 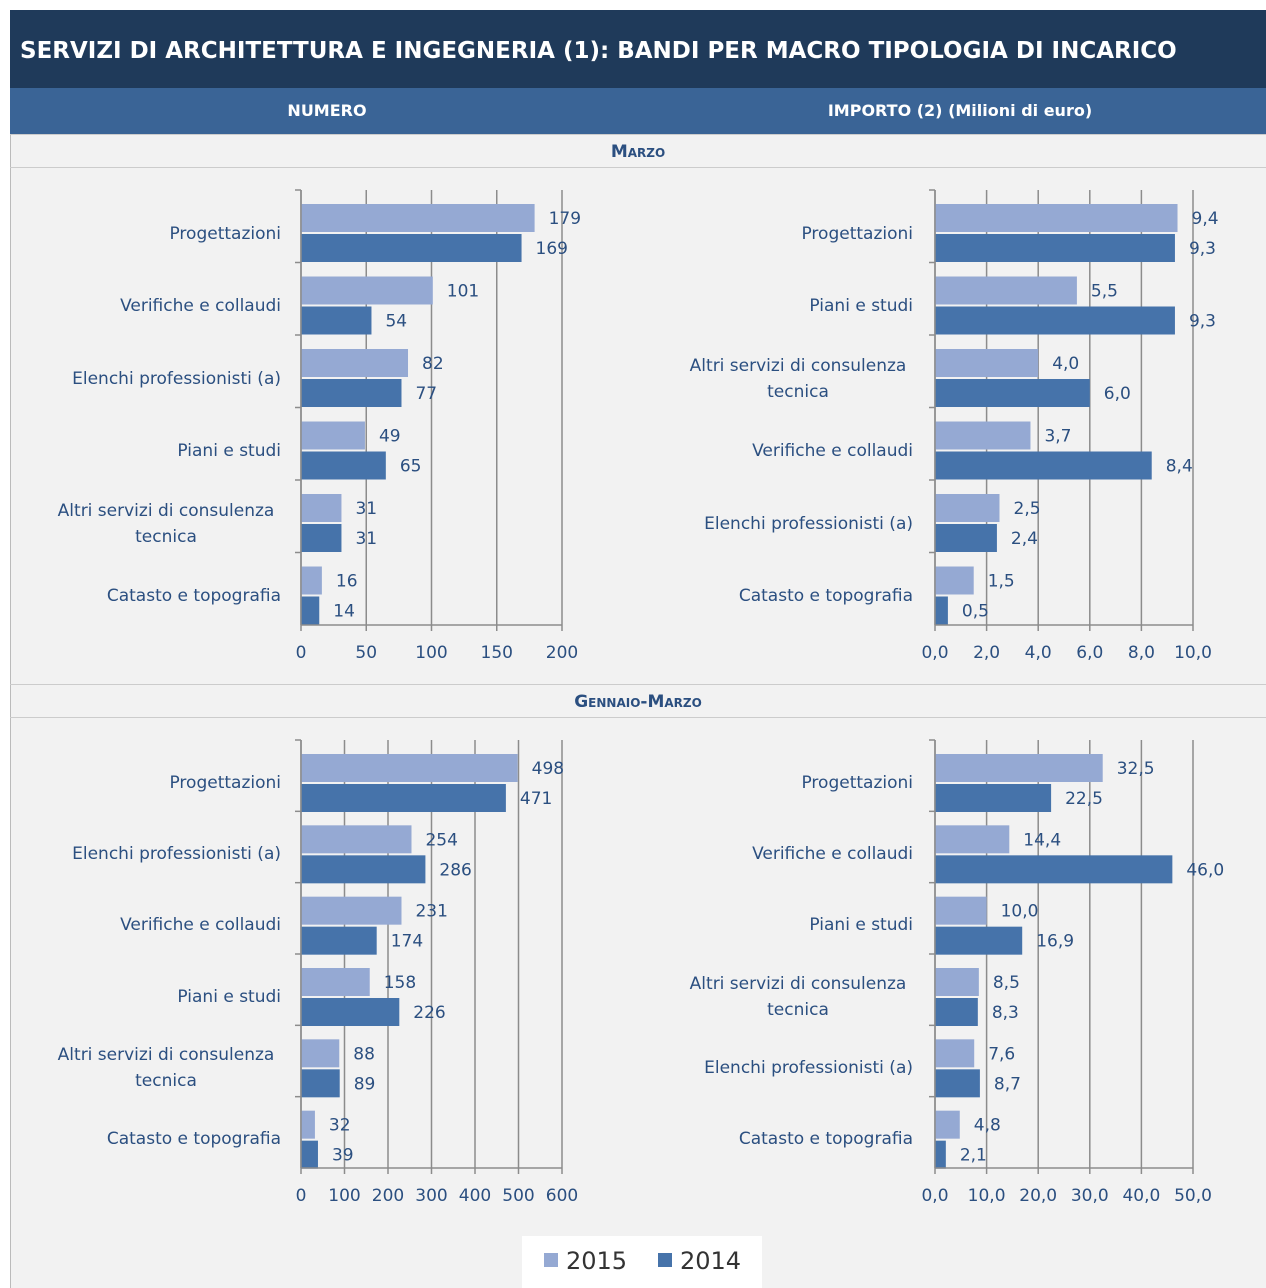 I want to click on value-label: 31, so click(x=366, y=509).